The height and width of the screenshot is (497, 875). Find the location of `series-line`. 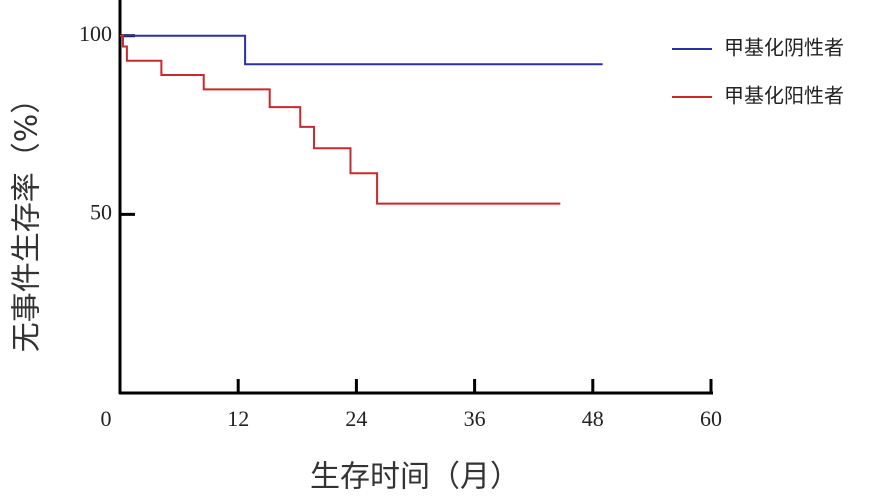

series-line is located at coordinates (361, 50).